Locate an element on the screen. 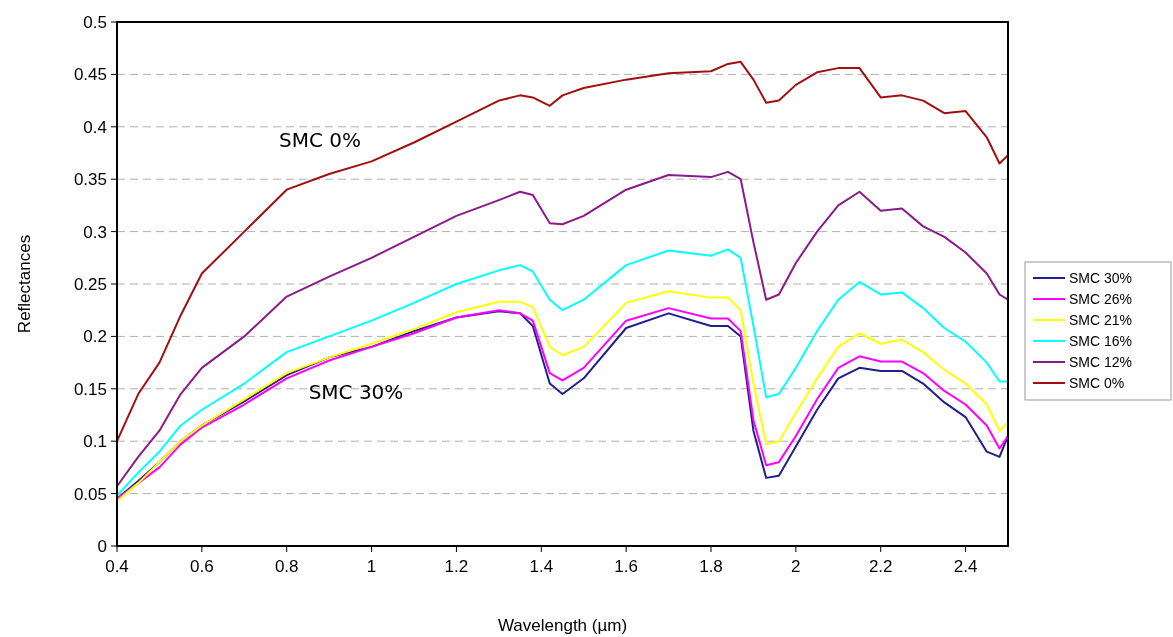  x-tick-label: 1.4 is located at coordinates (541, 566).